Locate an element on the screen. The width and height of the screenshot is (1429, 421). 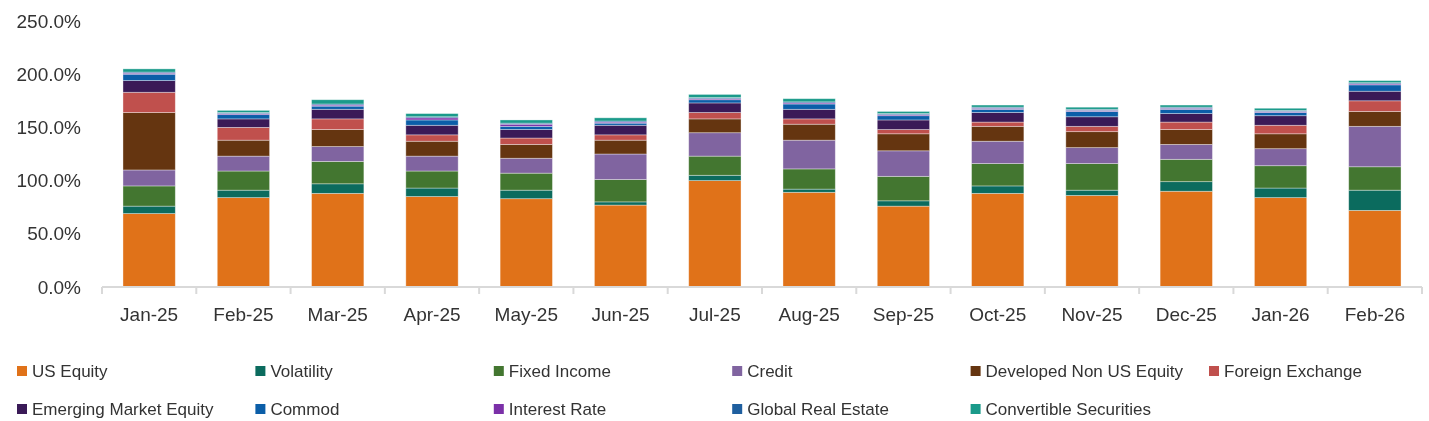
legend-label: Convertible Securities is located at coordinates (1068, 409).